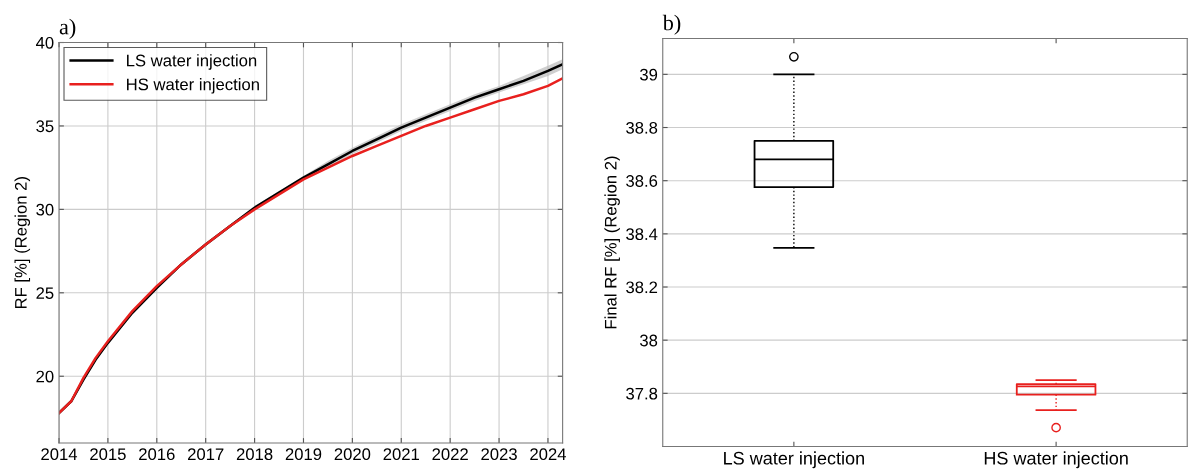  Describe the element at coordinates (794, 460) in the screenshot. I see `x-tick-label: LS water injection` at that location.